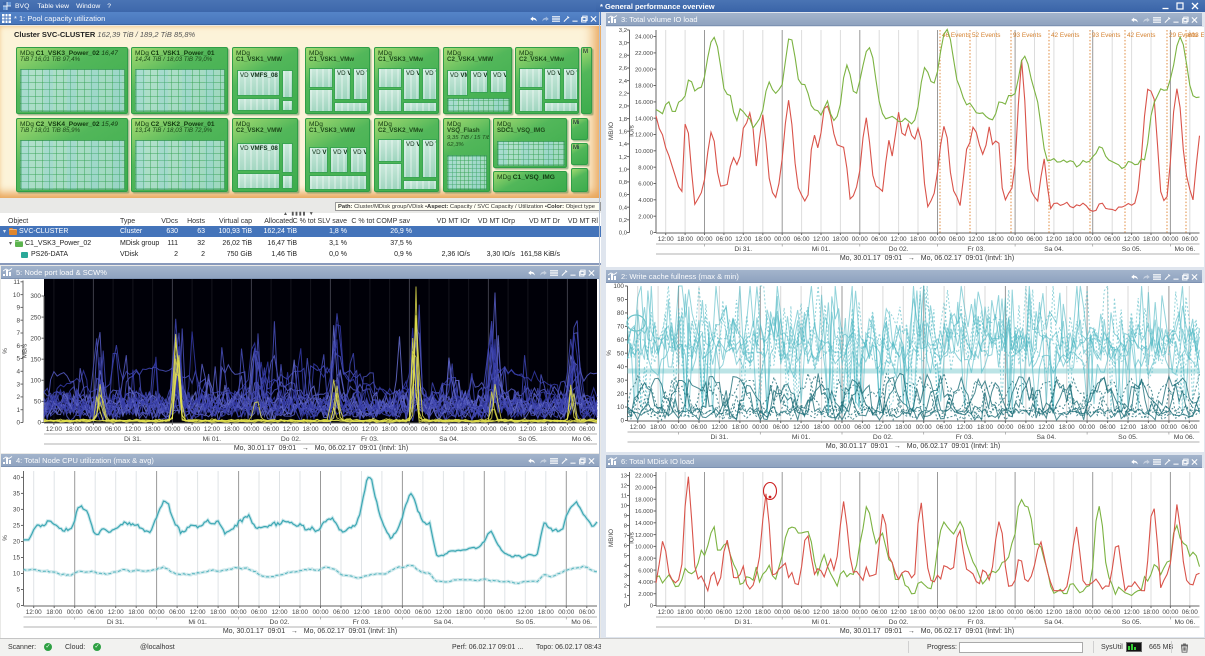 The width and height of the screenshot is (1205, 656). Describe the element at coordinates (623, 477) in the screenshot. I see `svg-text: 13` at that location.